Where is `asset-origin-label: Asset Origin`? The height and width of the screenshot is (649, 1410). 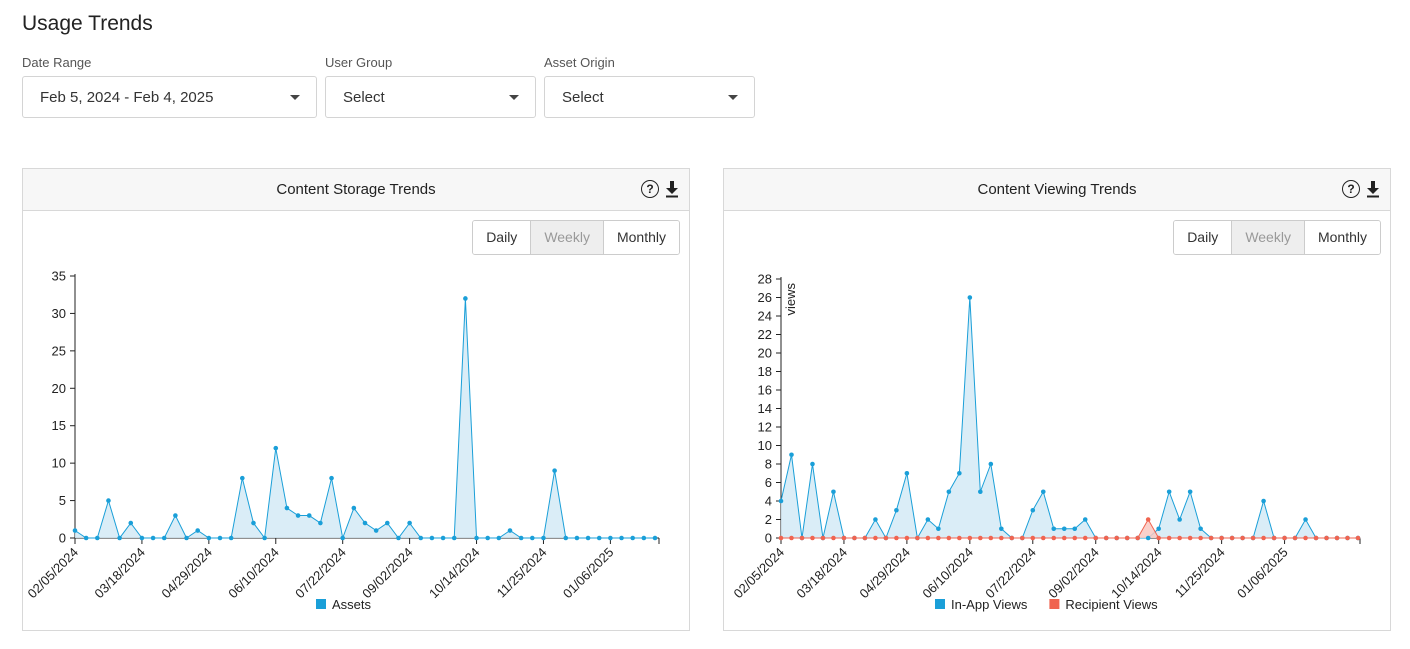
asset-origin-label: Asset Origin is located at coordinates (579, 62).